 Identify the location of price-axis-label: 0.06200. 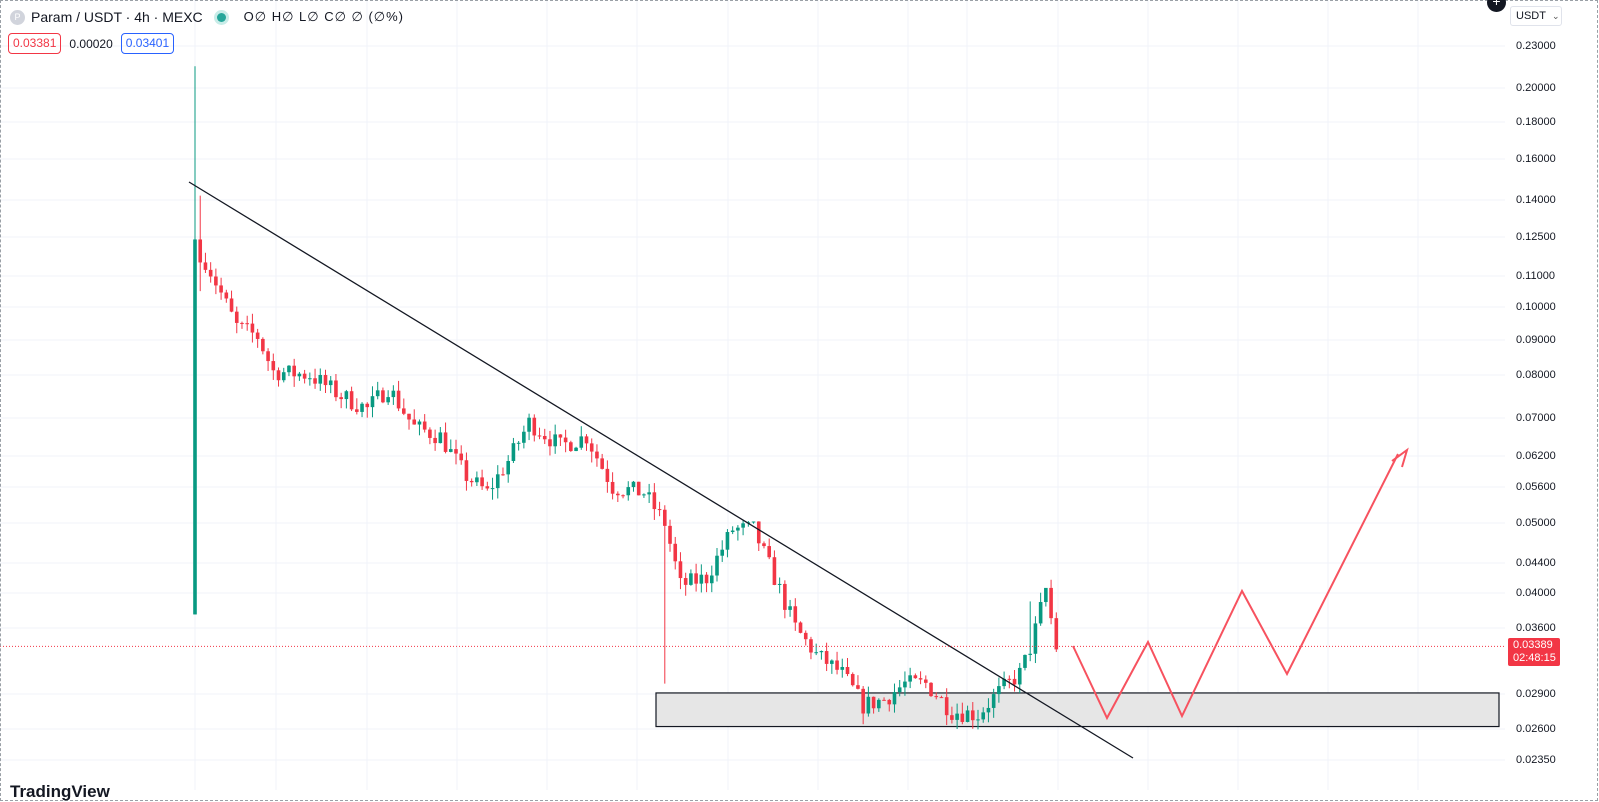
(1536, 456).